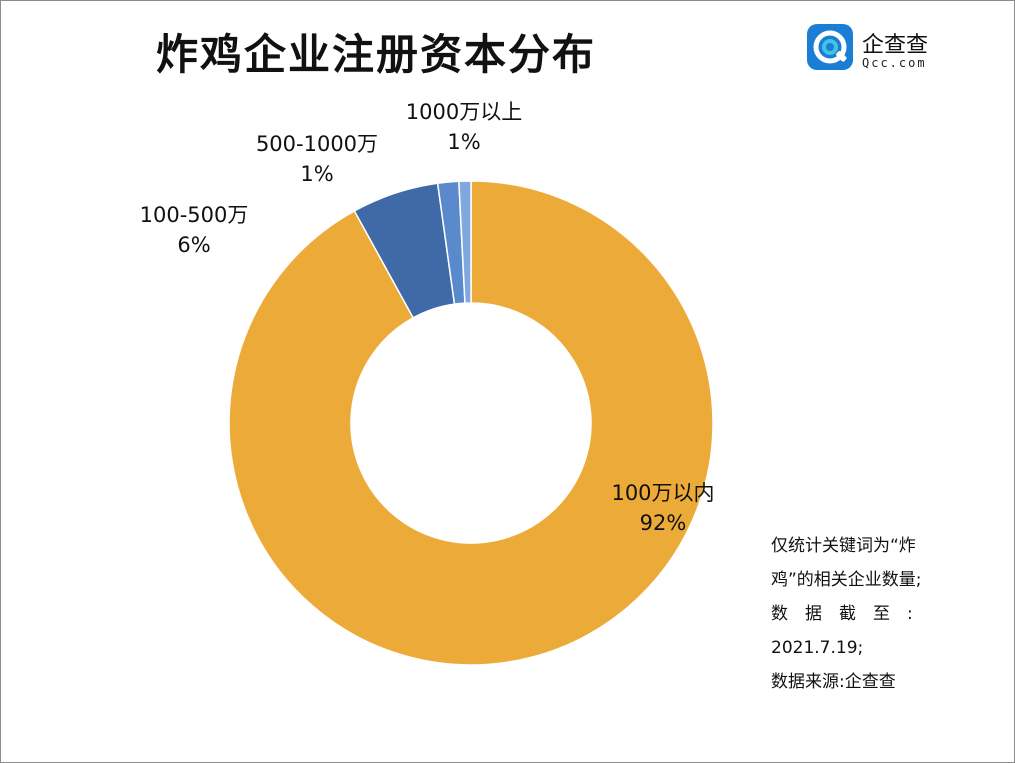 The width and height of the screenshot is (1015, 763). What do you see at coordinates (465, 242) in the screenshot?
I see `donut-slice` at bounding box center [465, 242].